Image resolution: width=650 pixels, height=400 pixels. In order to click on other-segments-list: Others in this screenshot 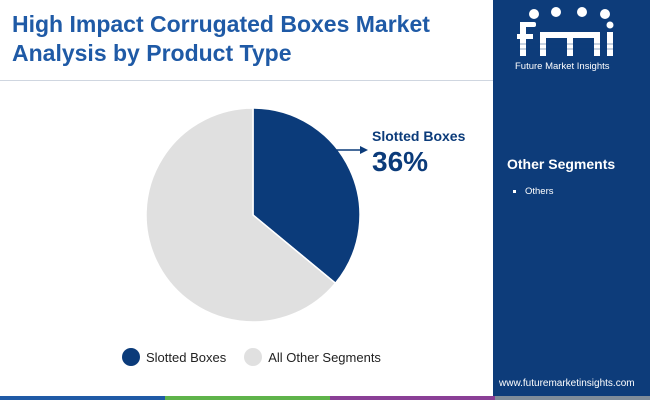, I will do `click(533, 191)`.